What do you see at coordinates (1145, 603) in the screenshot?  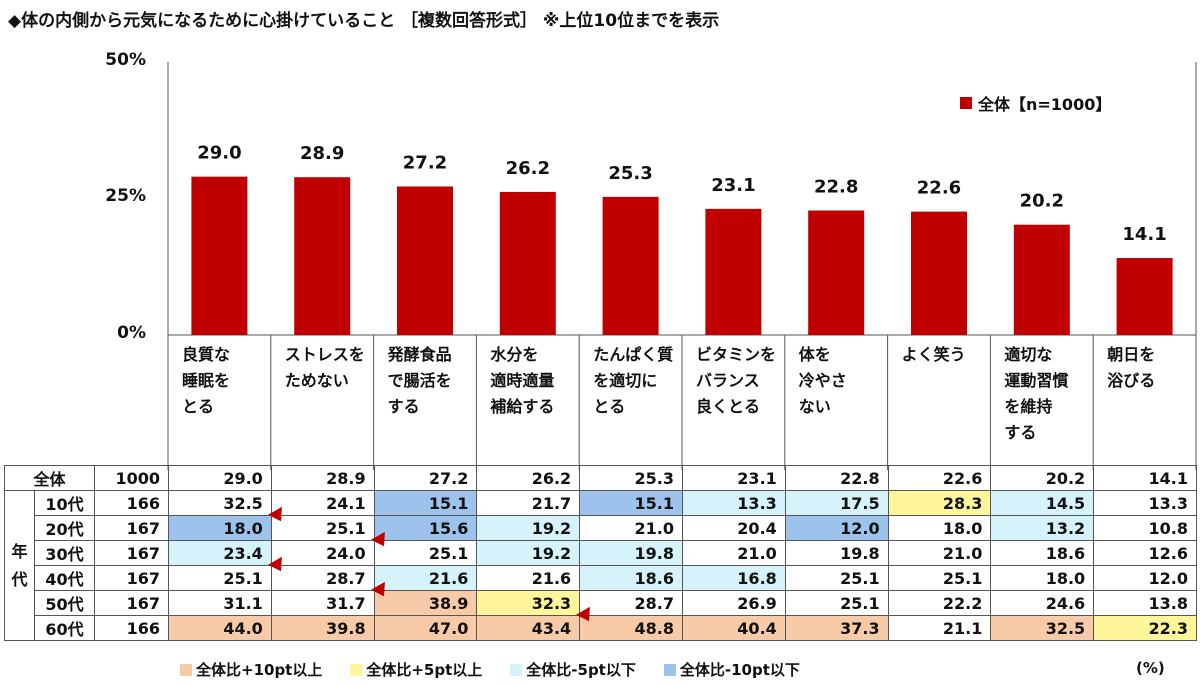 I see `table-cell: 13.8` at bounding box center [1145, 603].